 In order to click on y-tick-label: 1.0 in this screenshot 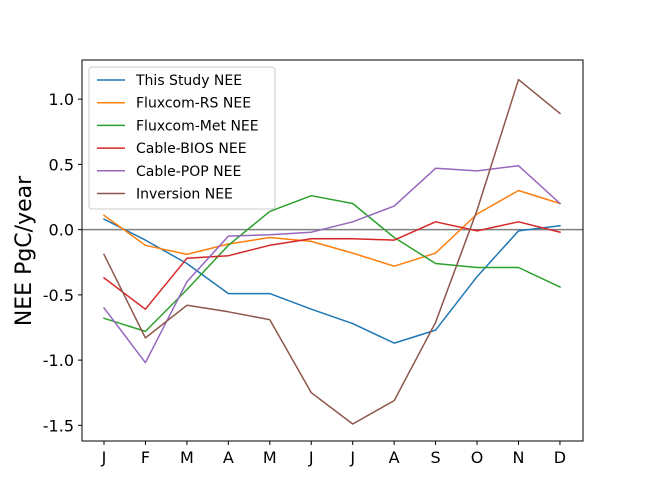, I will do `click(61, 99)`.